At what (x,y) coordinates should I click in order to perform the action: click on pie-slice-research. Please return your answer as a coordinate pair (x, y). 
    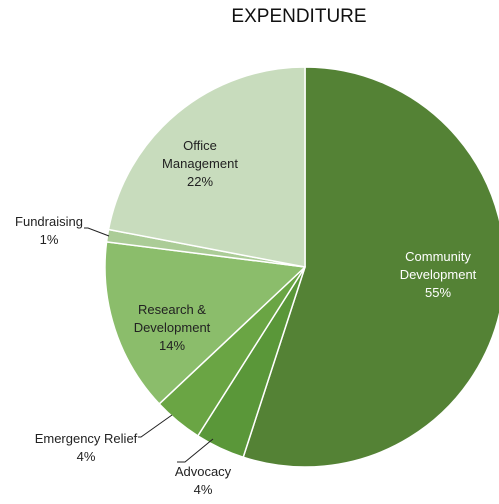
    Looking at the image, I should click on (205, 323).